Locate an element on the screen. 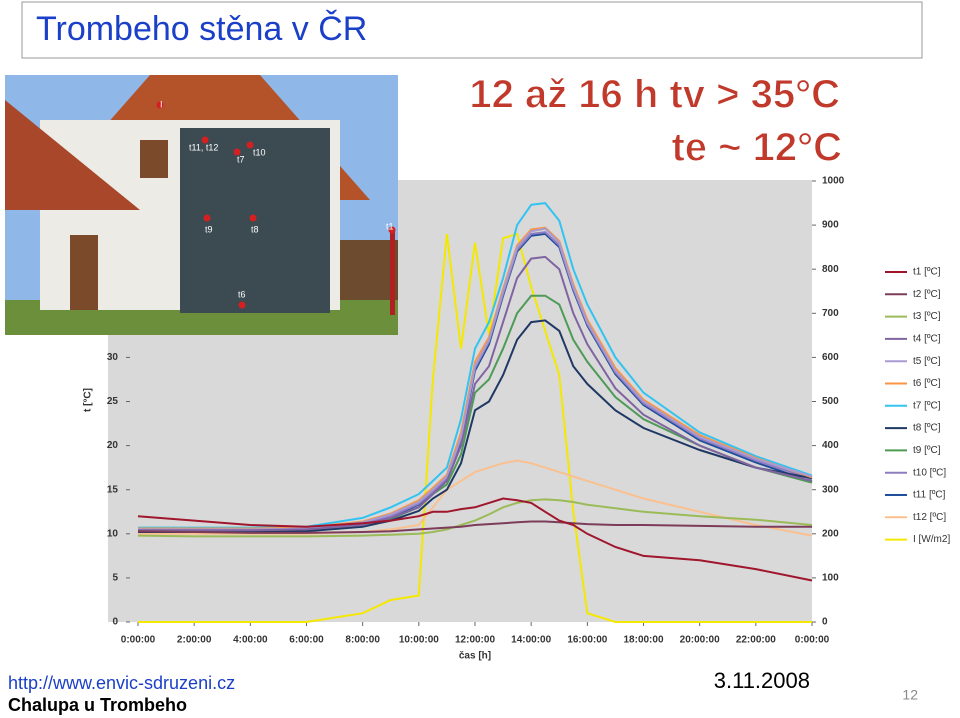 This screenshot has width=960, height=718. photo is located at coordinates (201, 205).